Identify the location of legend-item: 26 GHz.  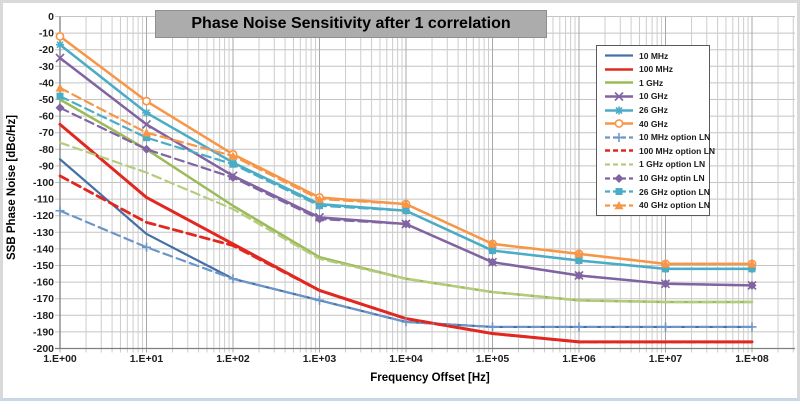
(656, 110).